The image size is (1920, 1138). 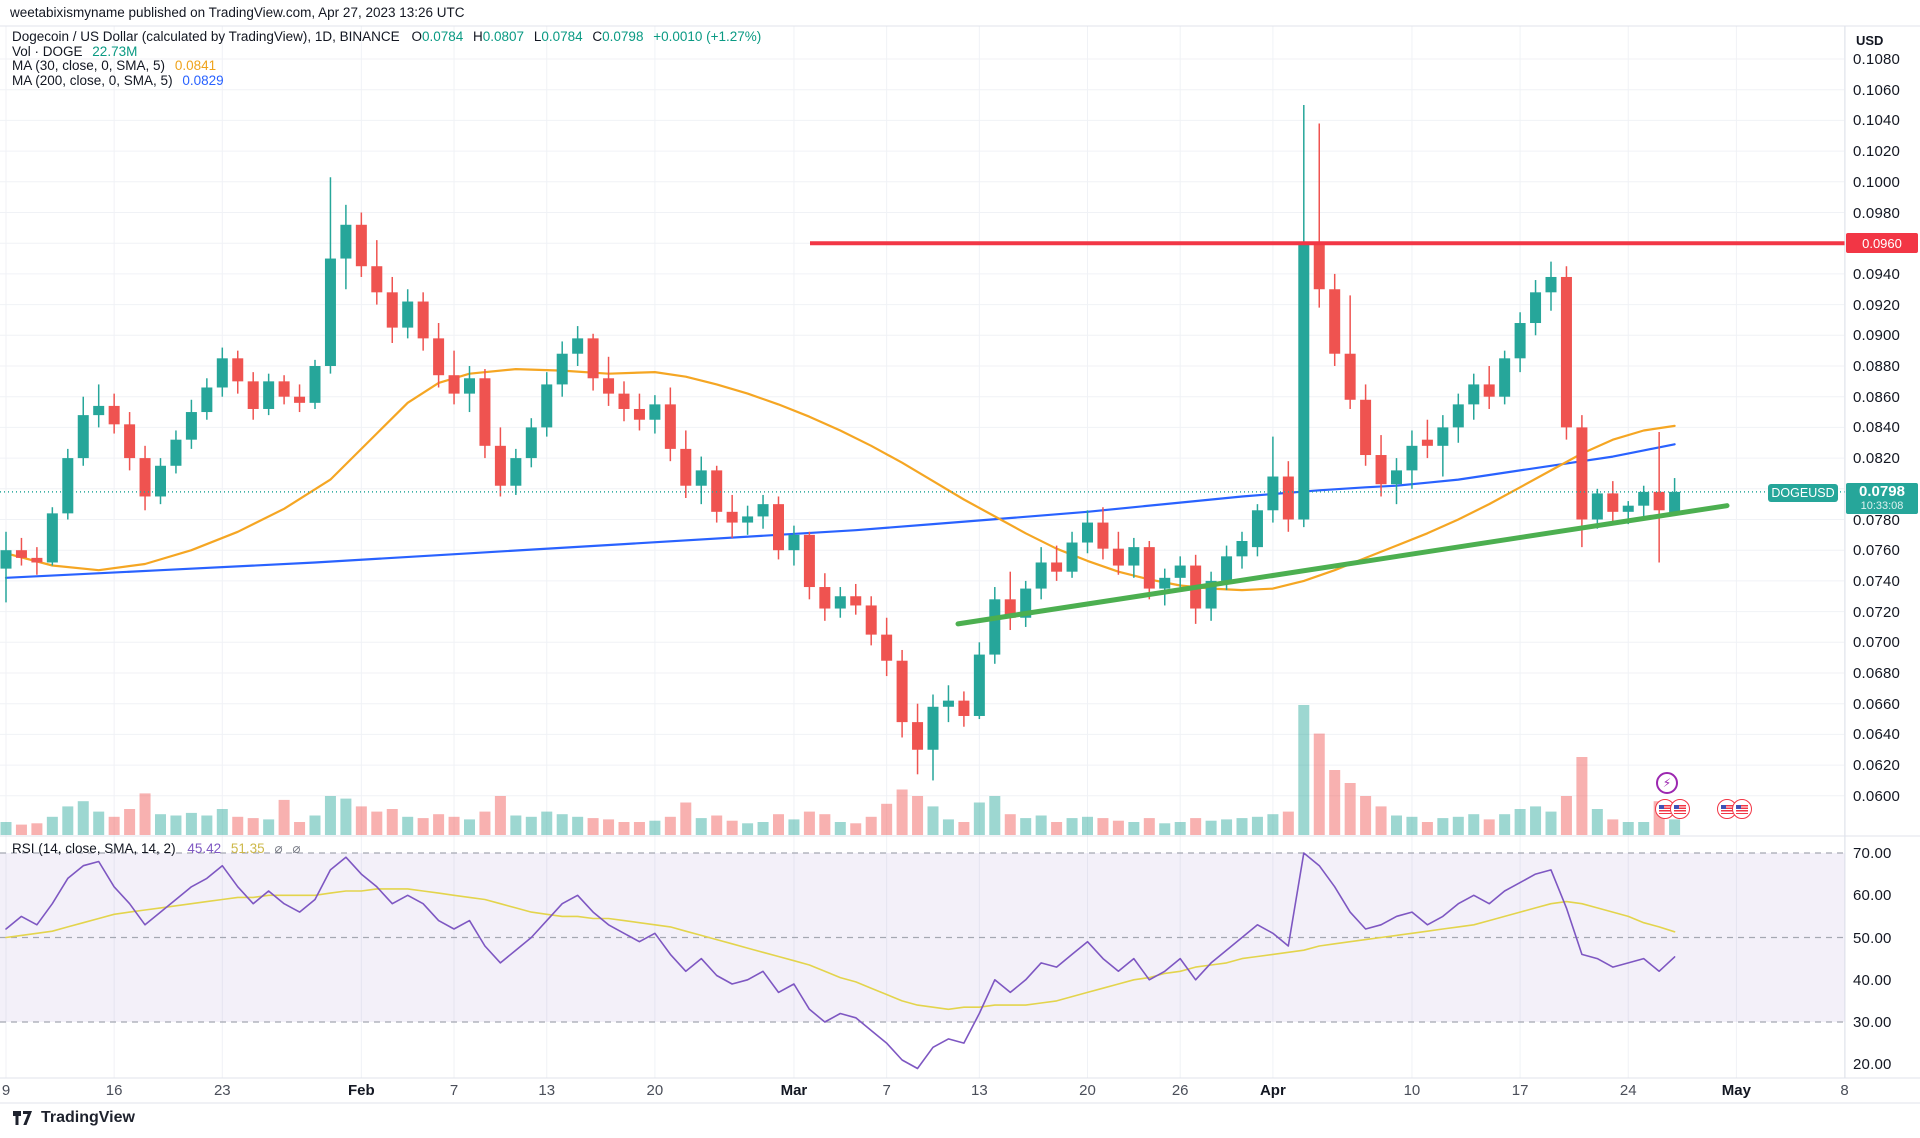 What do you see at coordinates (1877, 520) in the screenshot?
I see `price-tick-label: 0.0780` at bounding box center [1877, 520].